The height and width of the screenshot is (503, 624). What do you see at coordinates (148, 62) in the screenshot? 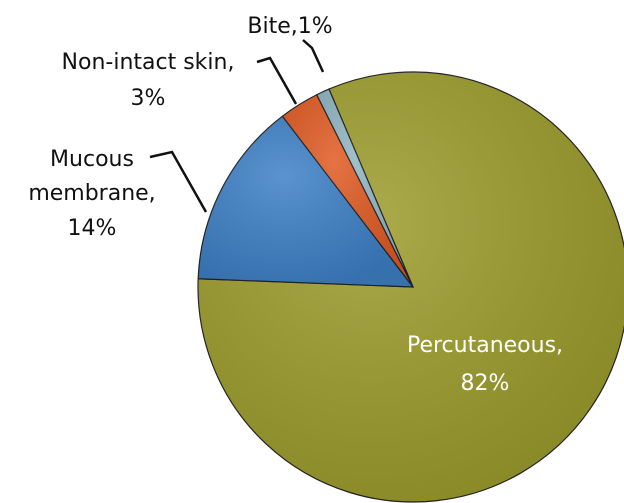
I see `slice-label: Non-intact skin,` at bounding box center [148, 62].